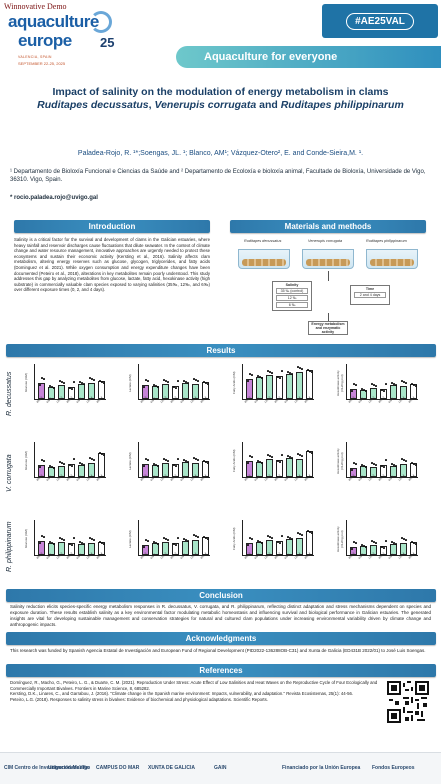 The image size is (441, 784). Describe the element at coordinates (220, 768) in the screenshot. I see `sponsor-logo: GAIN` at that location.